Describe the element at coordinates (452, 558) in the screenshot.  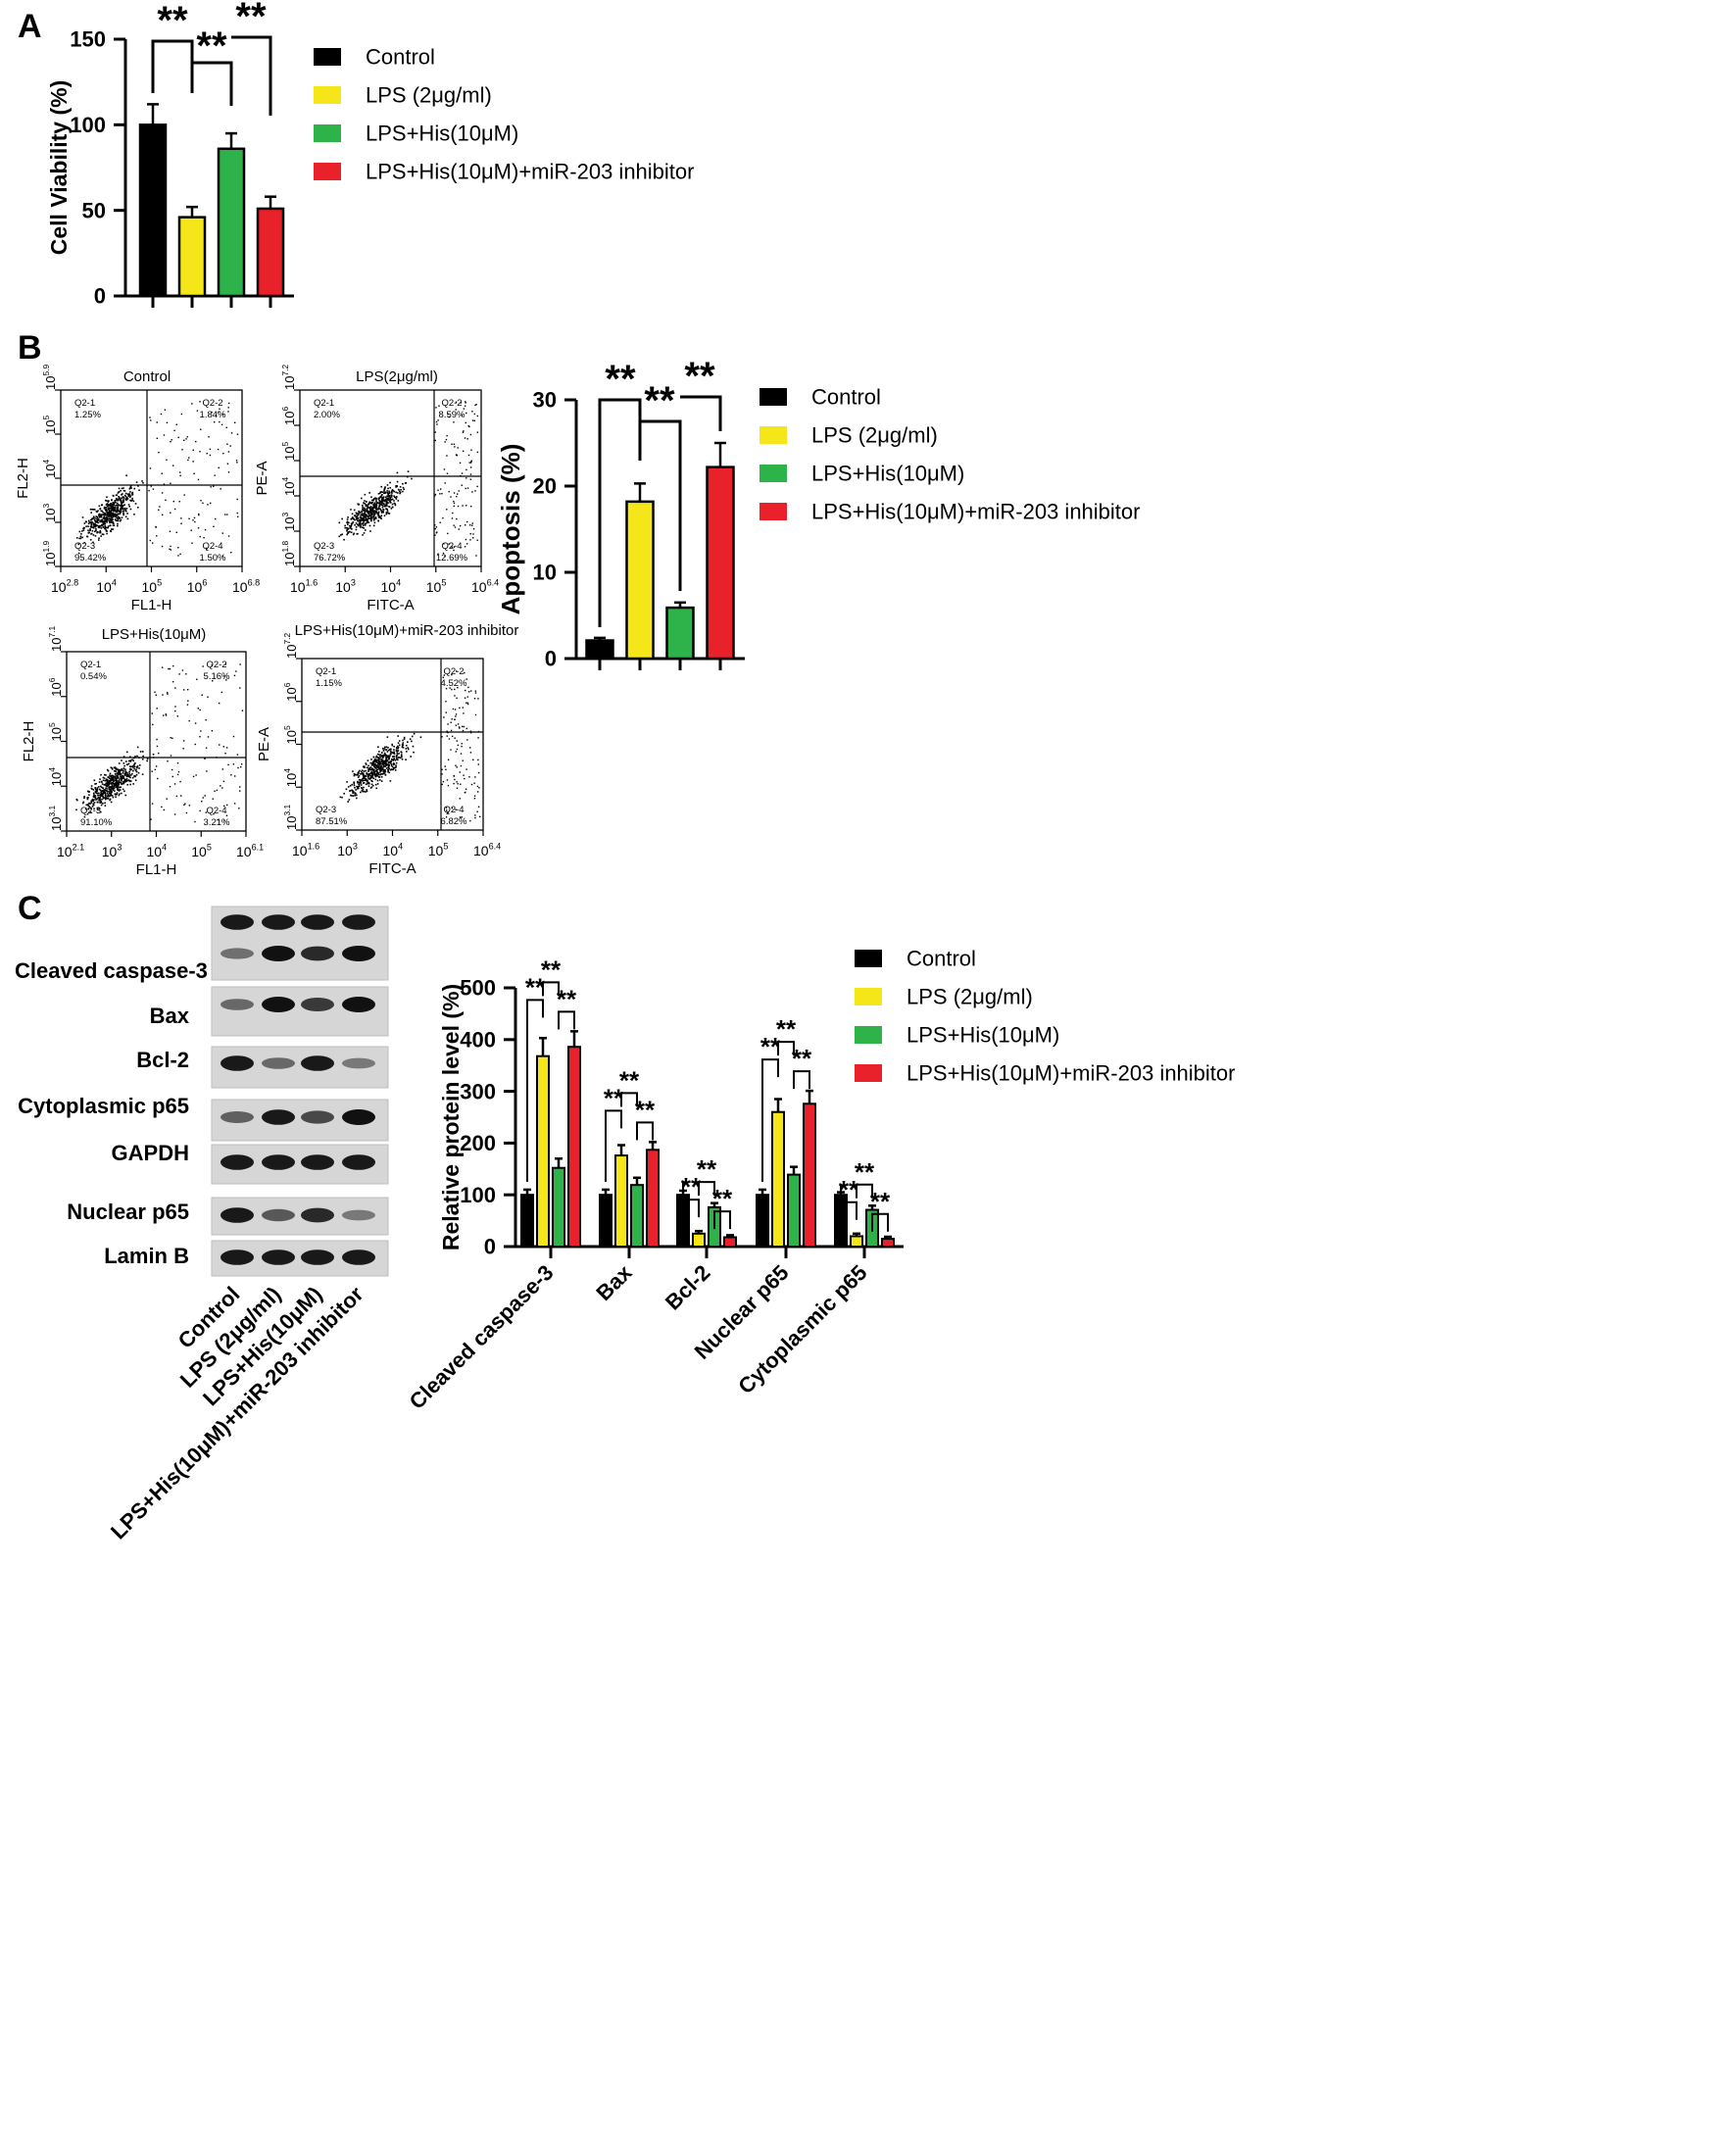
I see `quadrant-value: 12.69%` at that location.